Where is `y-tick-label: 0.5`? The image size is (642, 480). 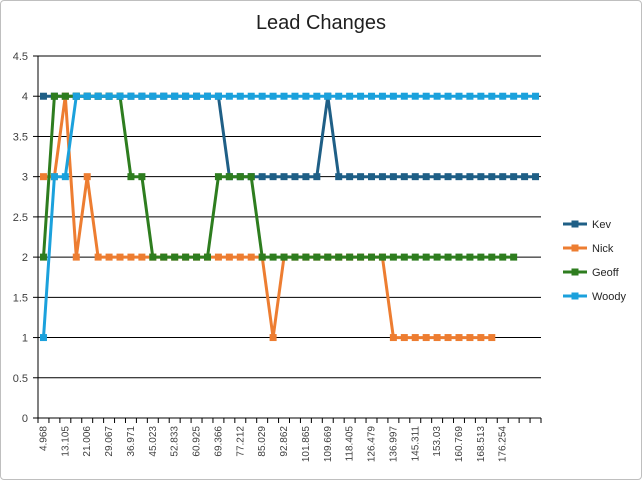
y-tick-label: 0.5 is located at coordinates (20, 379).